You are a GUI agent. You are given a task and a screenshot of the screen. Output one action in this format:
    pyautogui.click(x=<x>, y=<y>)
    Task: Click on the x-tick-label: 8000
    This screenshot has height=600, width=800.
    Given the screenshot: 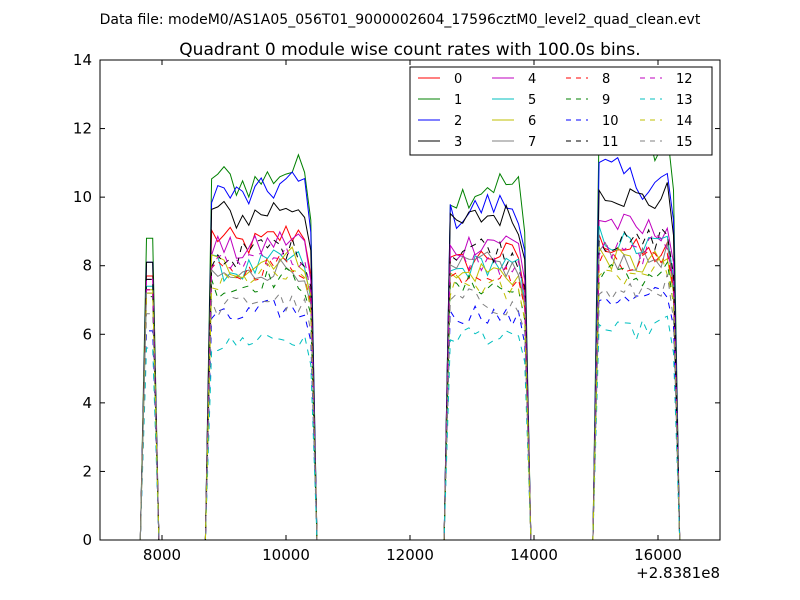 What is the action you would take?
    pyautogui.click(x=162, y=555)
    